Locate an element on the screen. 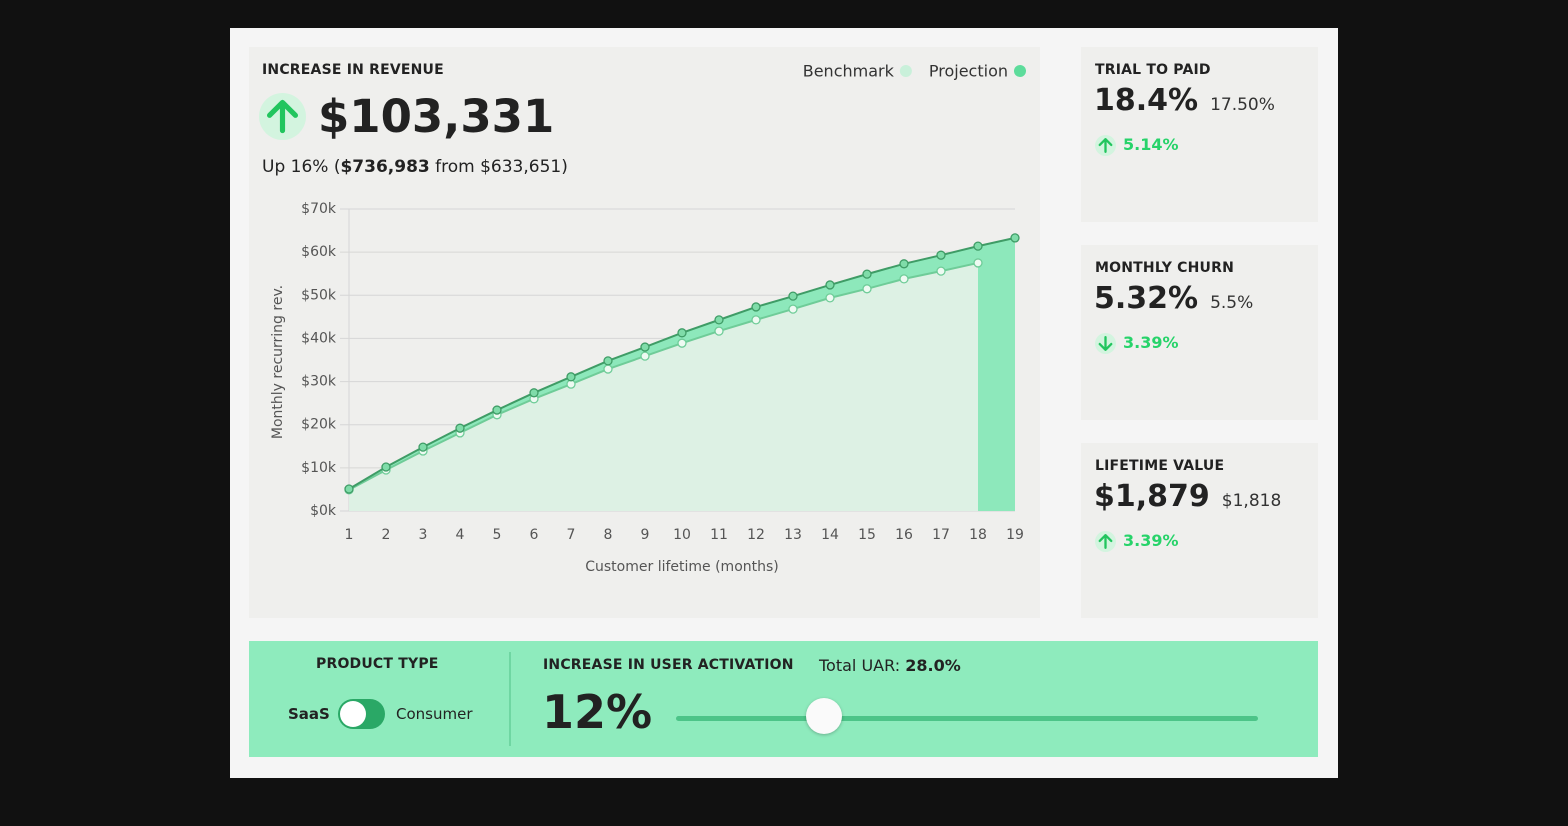 The height and width of the screenshot is (826, 1568). x-tick-label: 17 is located at coordinates (941, 535).